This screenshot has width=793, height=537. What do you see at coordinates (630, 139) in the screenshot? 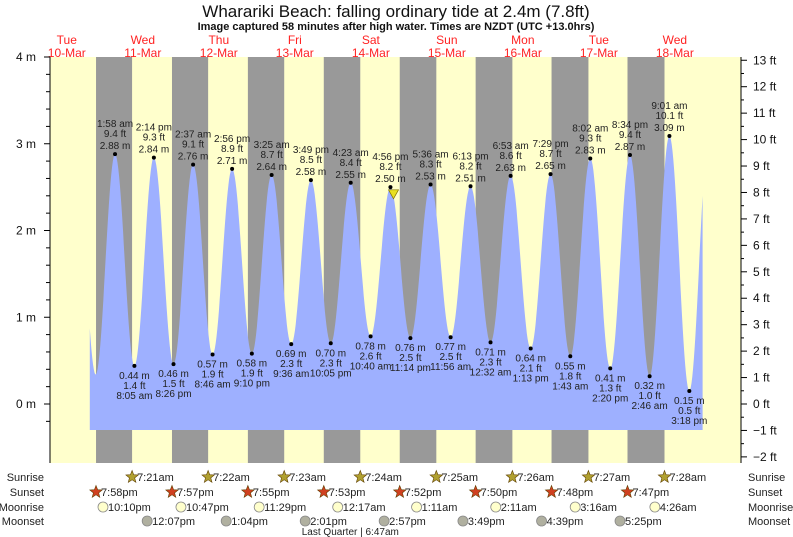
I see `high-tide-point: 8:34 pm9.4 ft2.87 m` at bounding box center [630, 139].